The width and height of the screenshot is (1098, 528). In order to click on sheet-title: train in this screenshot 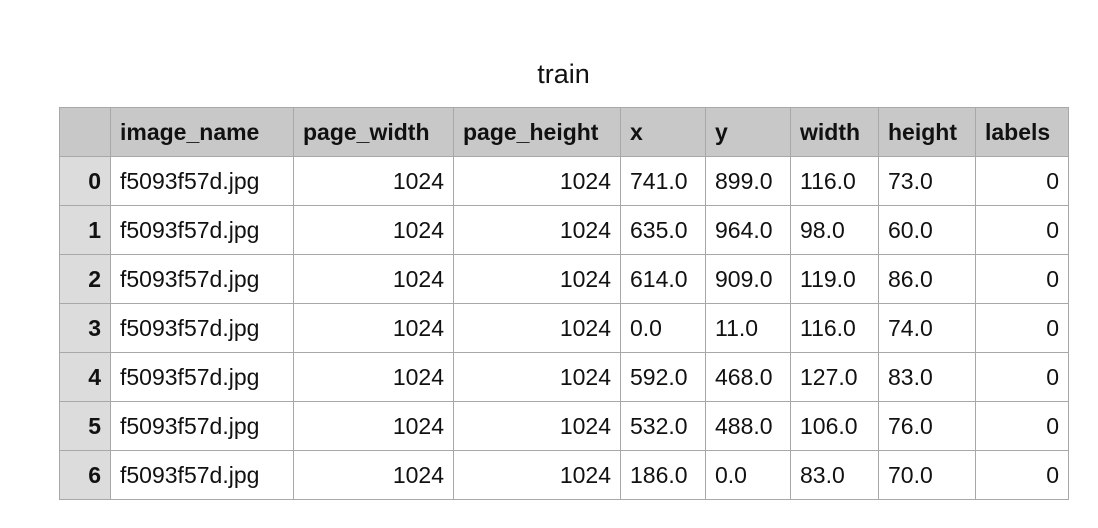, I will do `click(563, 74)`.